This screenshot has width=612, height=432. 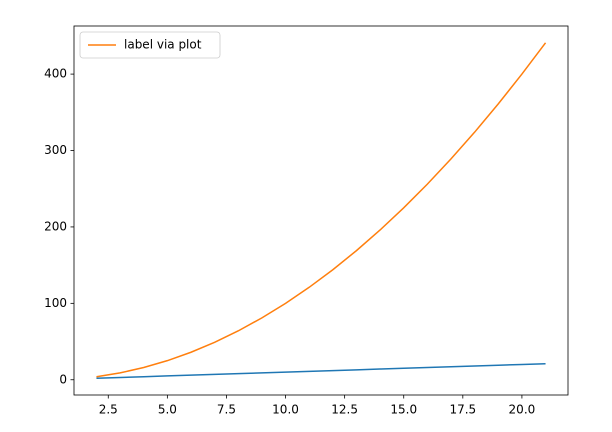 What do you see at coordinates (285, 410) in the screenshot?
I see `x-tick-label: 10.0` at bounding box center [285, 410].